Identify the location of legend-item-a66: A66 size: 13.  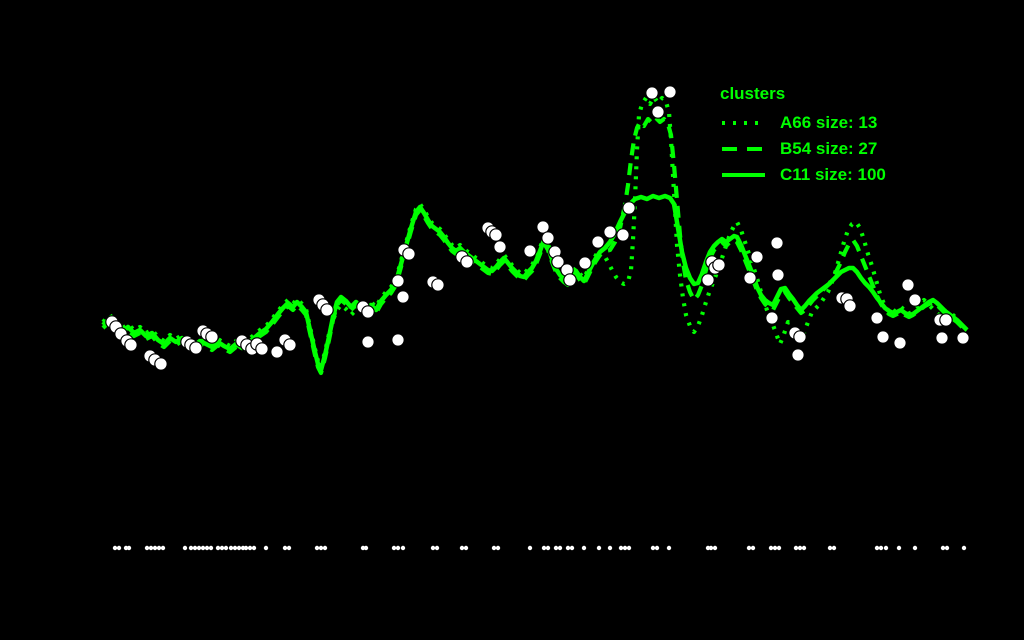
(803, 123).